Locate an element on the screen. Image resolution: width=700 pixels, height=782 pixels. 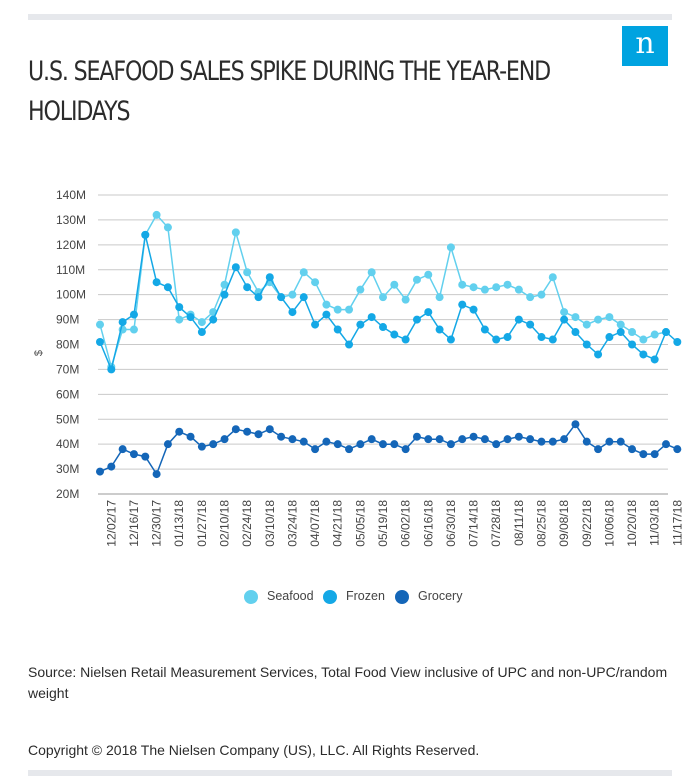
x-tick-label: 10/06/18 is located at coordinates (609, 523).